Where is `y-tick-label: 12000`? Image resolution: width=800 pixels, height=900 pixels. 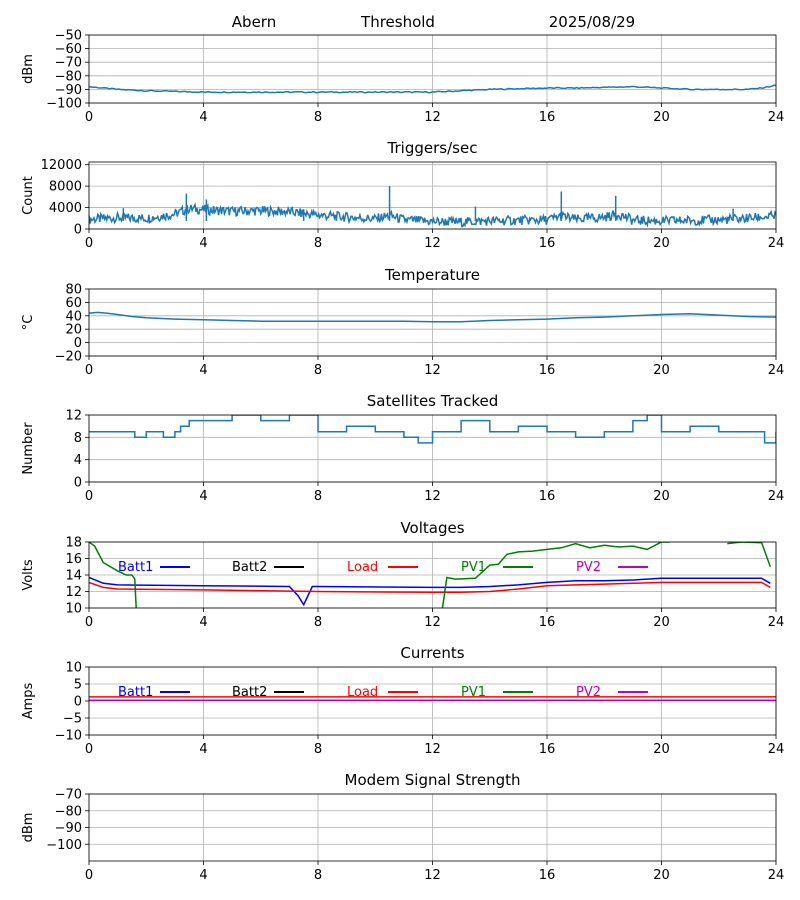 y-tick-label: 12000 is located at coordinates (61, 165).